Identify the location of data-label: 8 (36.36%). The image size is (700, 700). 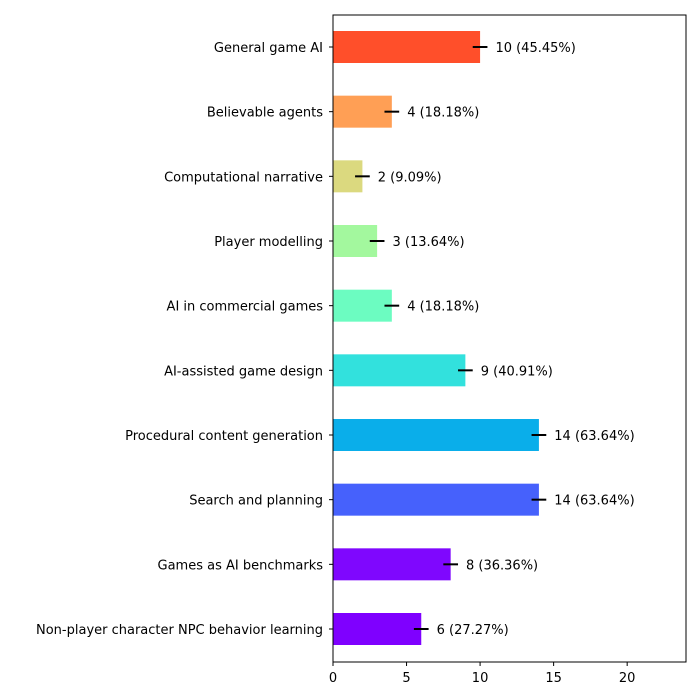
(502, 565).